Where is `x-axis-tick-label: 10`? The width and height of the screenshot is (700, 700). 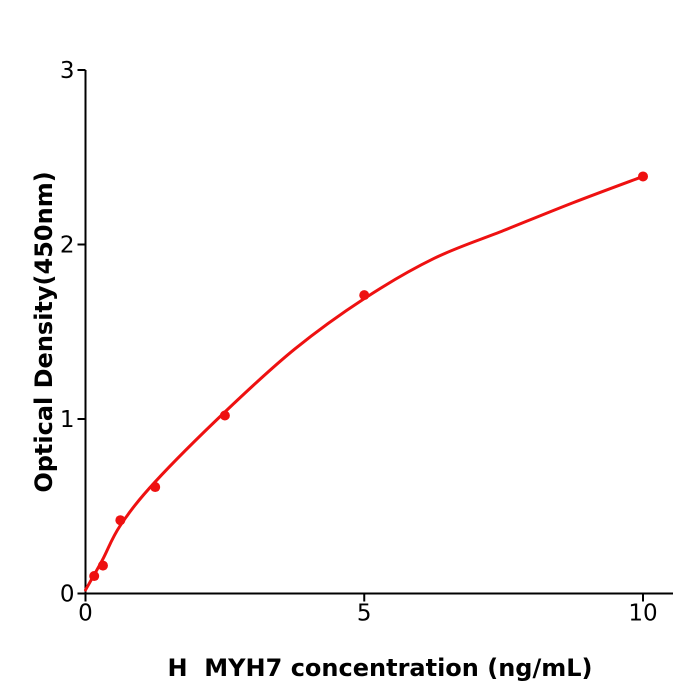
x-axis-tick-label: 10 is located at coordinates (642, 614).